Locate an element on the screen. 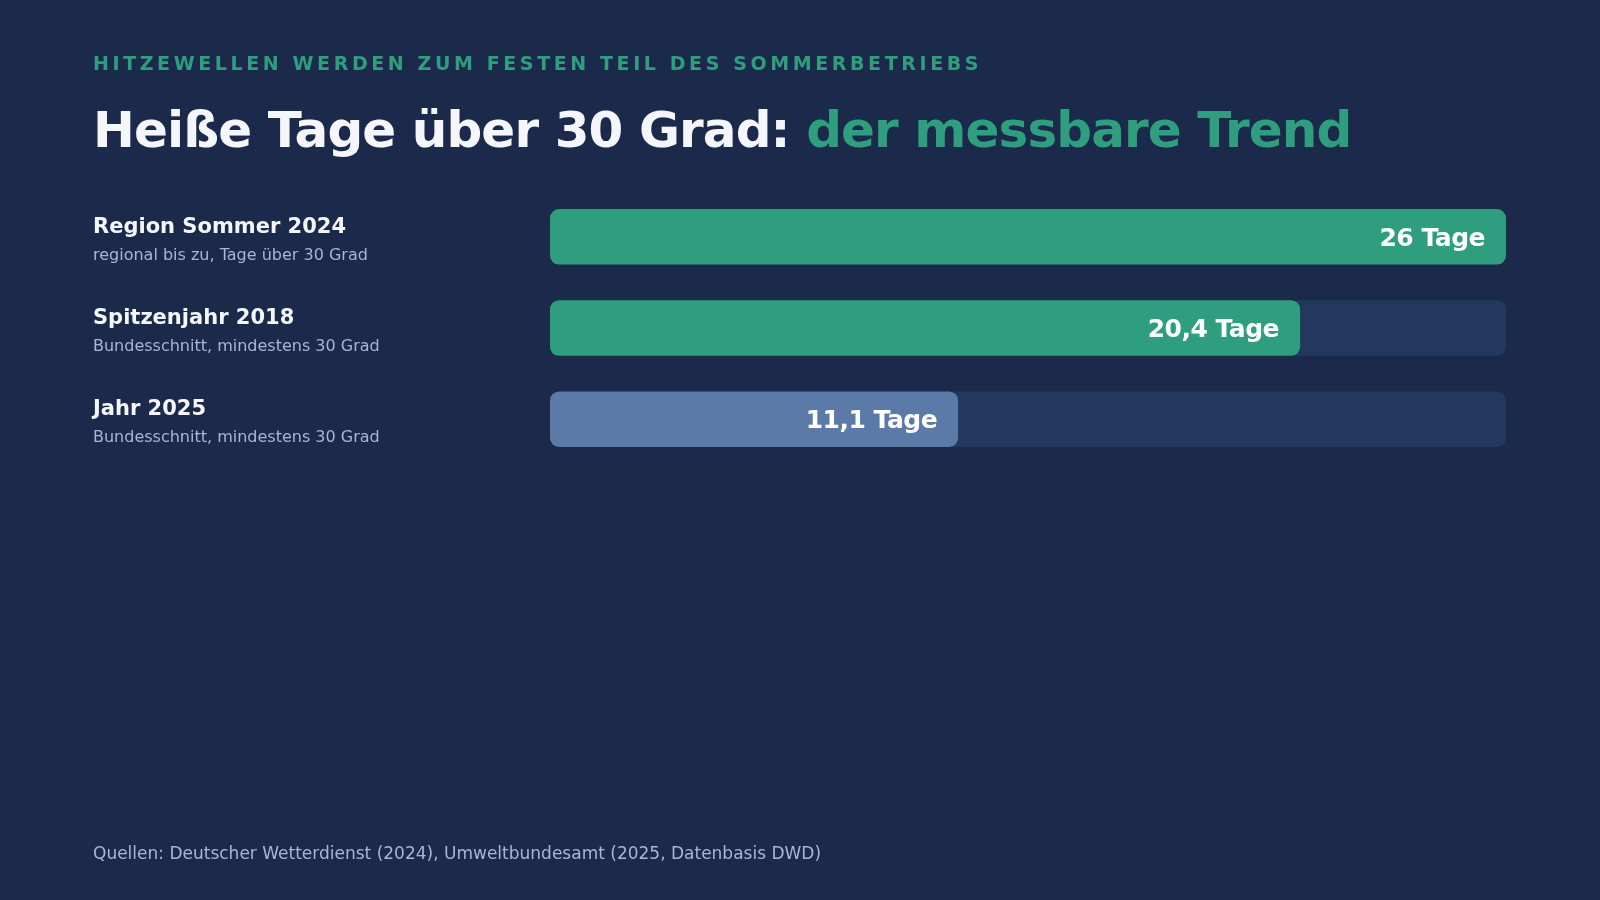  source-note: Quellen: Deutscher Wetterdienst (2024), Umweltbundesamt (2025, Datenbasis DWD) is located at coordinates (457, 853).